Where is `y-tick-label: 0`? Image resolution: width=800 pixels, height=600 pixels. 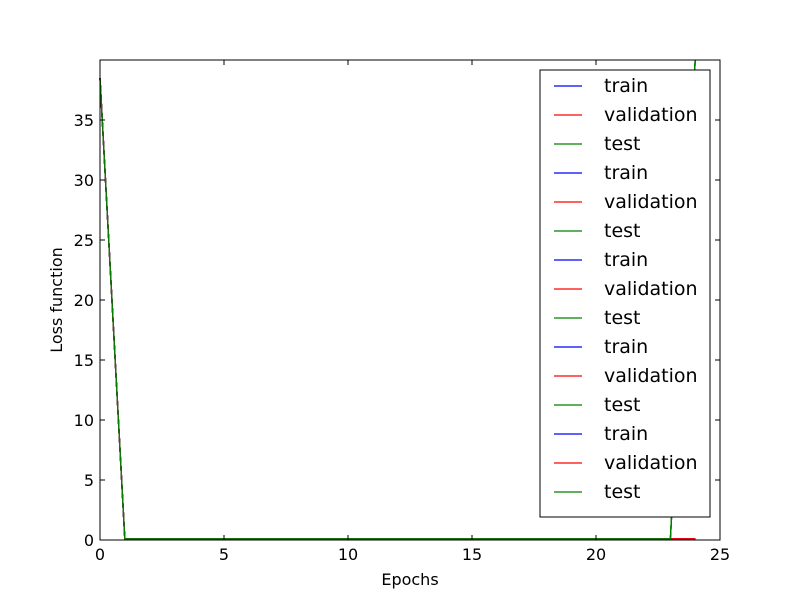
y-tick-label: 0 is located at coordinates (89, 540).